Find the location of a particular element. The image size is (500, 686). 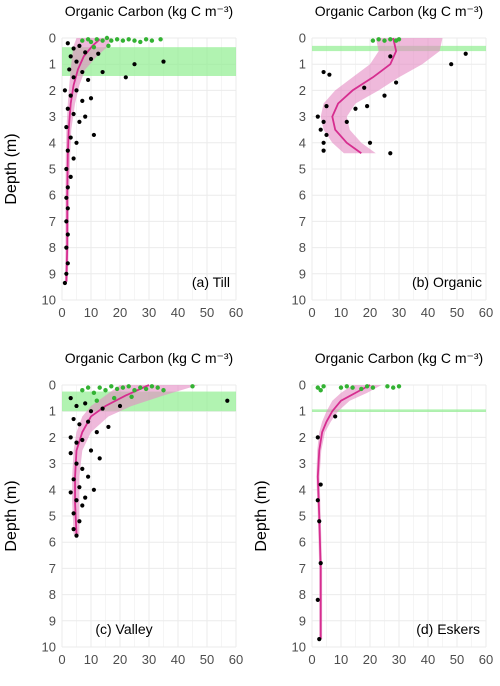

panel-label: (a) Till is located at coordinates (211, 282).